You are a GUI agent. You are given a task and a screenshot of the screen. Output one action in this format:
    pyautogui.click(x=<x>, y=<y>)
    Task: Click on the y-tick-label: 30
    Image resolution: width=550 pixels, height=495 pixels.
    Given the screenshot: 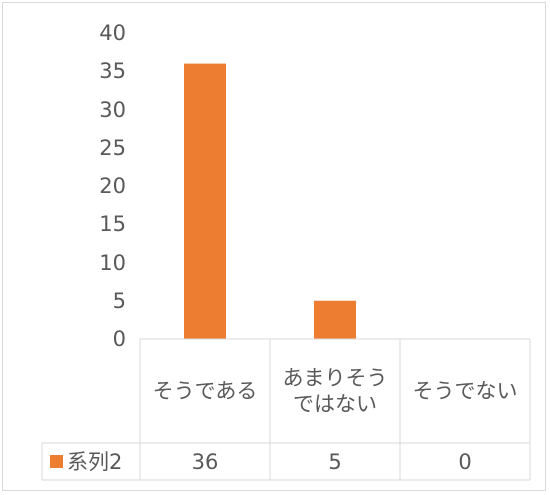 What is the action you would take?
    pyautogui.click(x=112, y=109)
    